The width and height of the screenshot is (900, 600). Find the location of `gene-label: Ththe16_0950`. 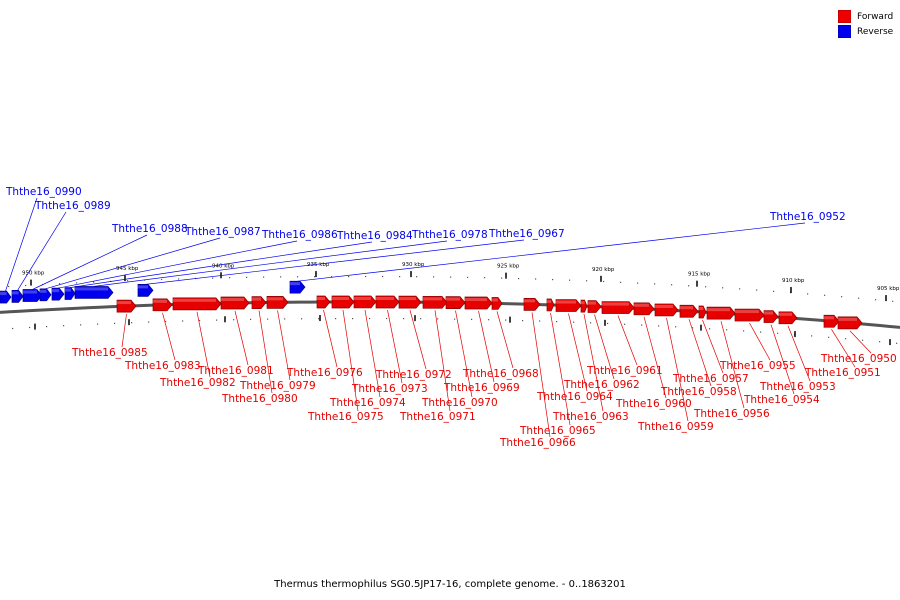

gene-label: Ththe16_0950 is located at coordinates (858, 359).